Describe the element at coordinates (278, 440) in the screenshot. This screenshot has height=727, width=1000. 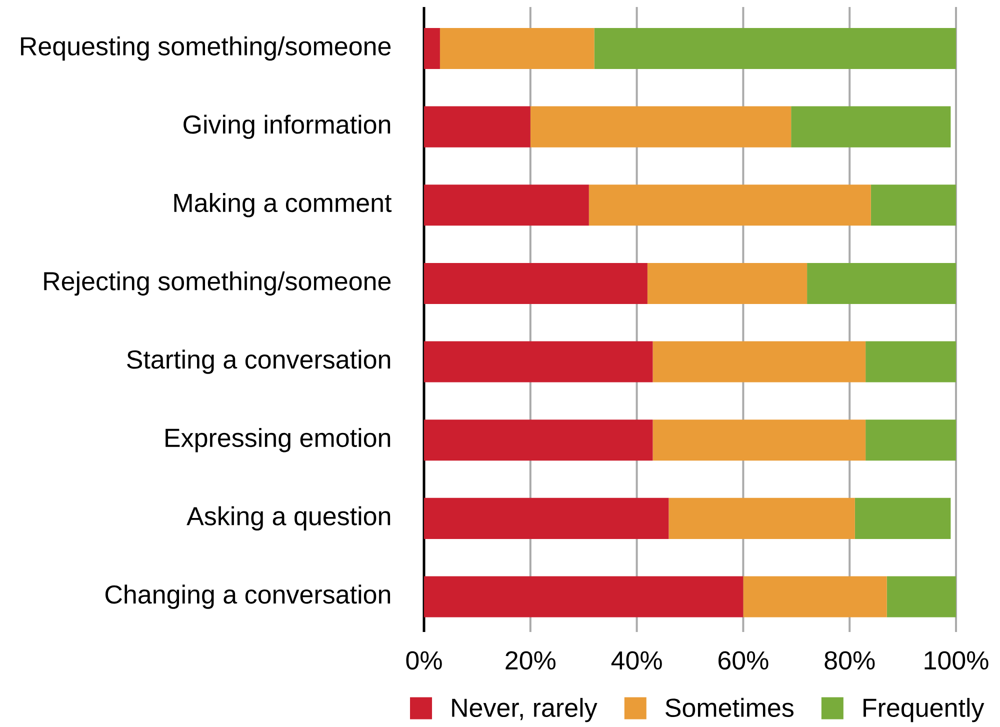
I see `y-tick-label: Expressing emotion` at that location.